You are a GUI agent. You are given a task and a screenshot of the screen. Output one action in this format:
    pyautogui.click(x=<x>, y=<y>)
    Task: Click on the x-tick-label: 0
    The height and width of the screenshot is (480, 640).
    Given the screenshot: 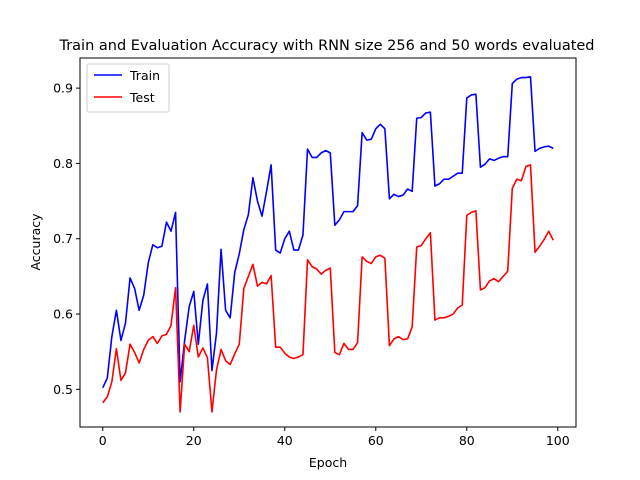 What is the action you would take?
    pyautogui.click(x=103, y=440)
    